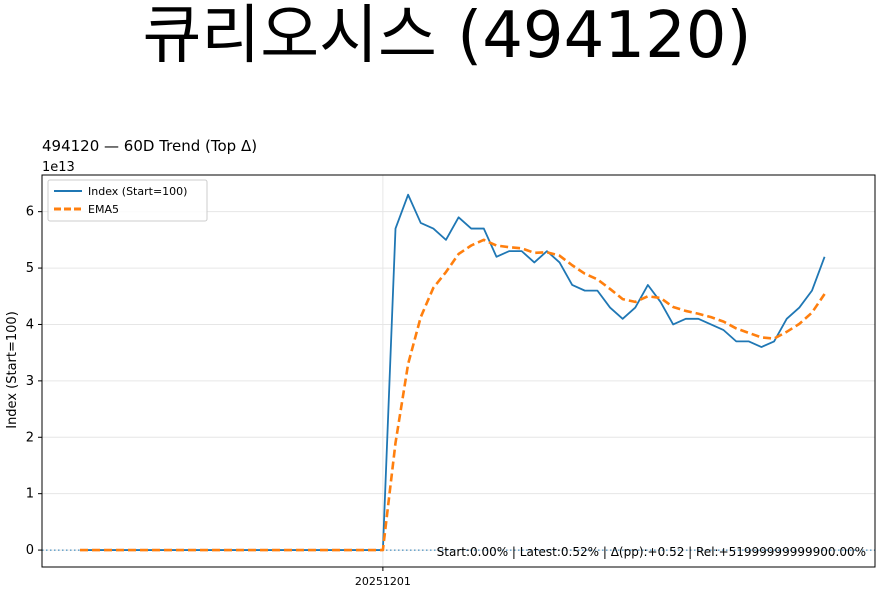  I want to click on page-title: 큐리오시스 (494120), so click(447, 36).